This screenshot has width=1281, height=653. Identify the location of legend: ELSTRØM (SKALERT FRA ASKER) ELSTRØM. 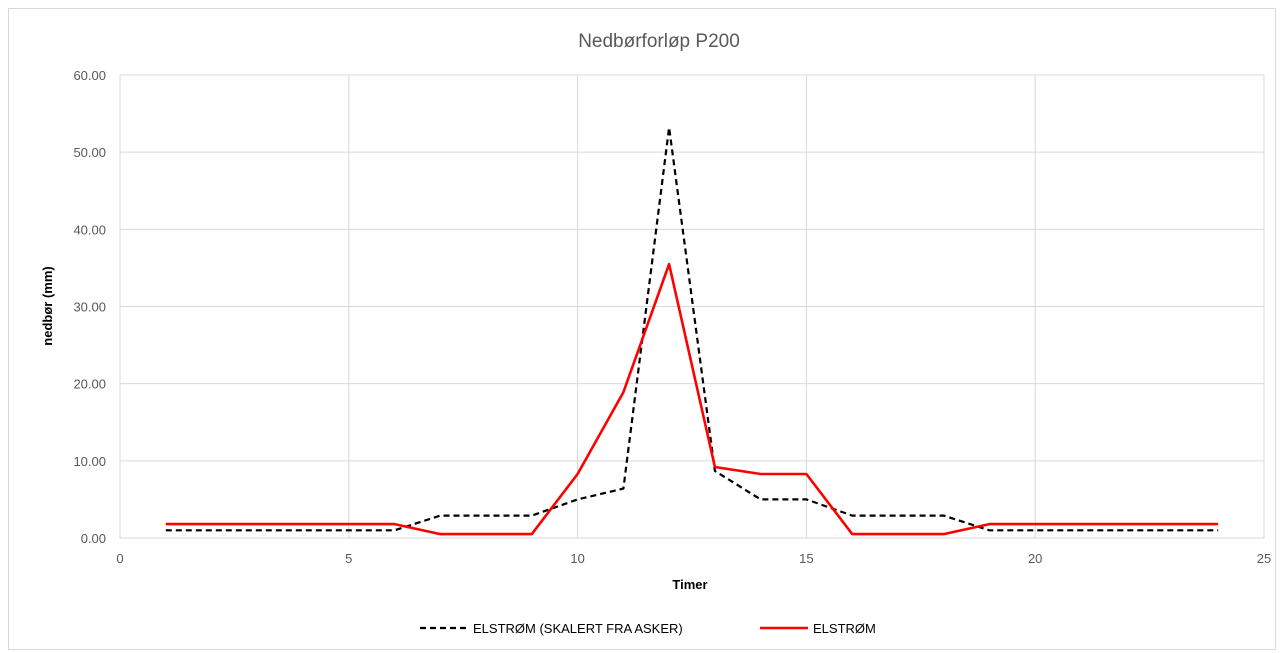
(648, 628).